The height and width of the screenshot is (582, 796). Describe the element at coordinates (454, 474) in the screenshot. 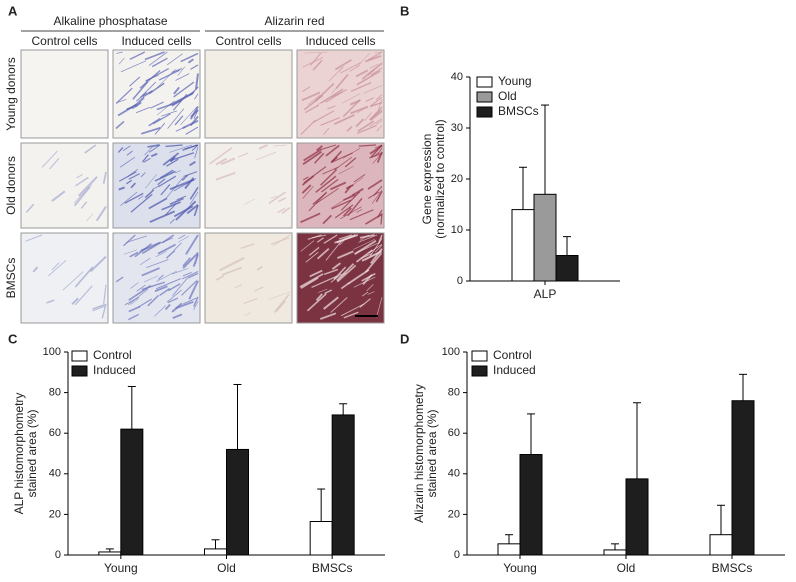

I see `y-tick-label: 40` at that location.